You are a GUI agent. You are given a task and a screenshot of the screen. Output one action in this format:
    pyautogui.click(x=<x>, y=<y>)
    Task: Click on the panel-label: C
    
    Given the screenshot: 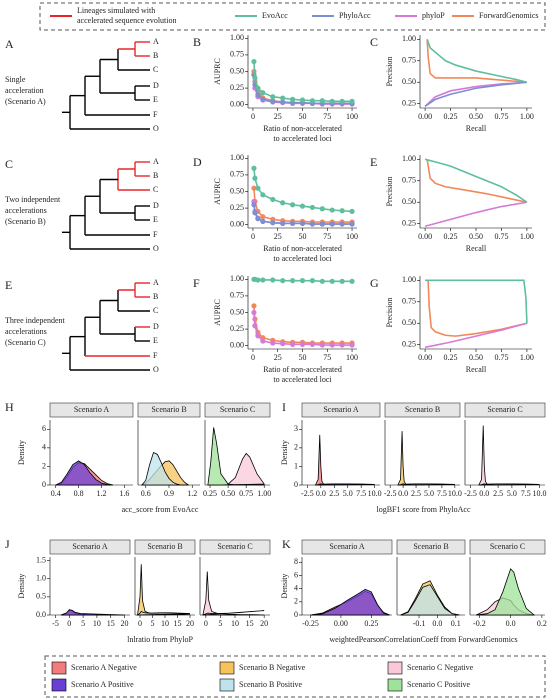 What is the action you would take?
    pyautogui.click(x=9, y=164)
    